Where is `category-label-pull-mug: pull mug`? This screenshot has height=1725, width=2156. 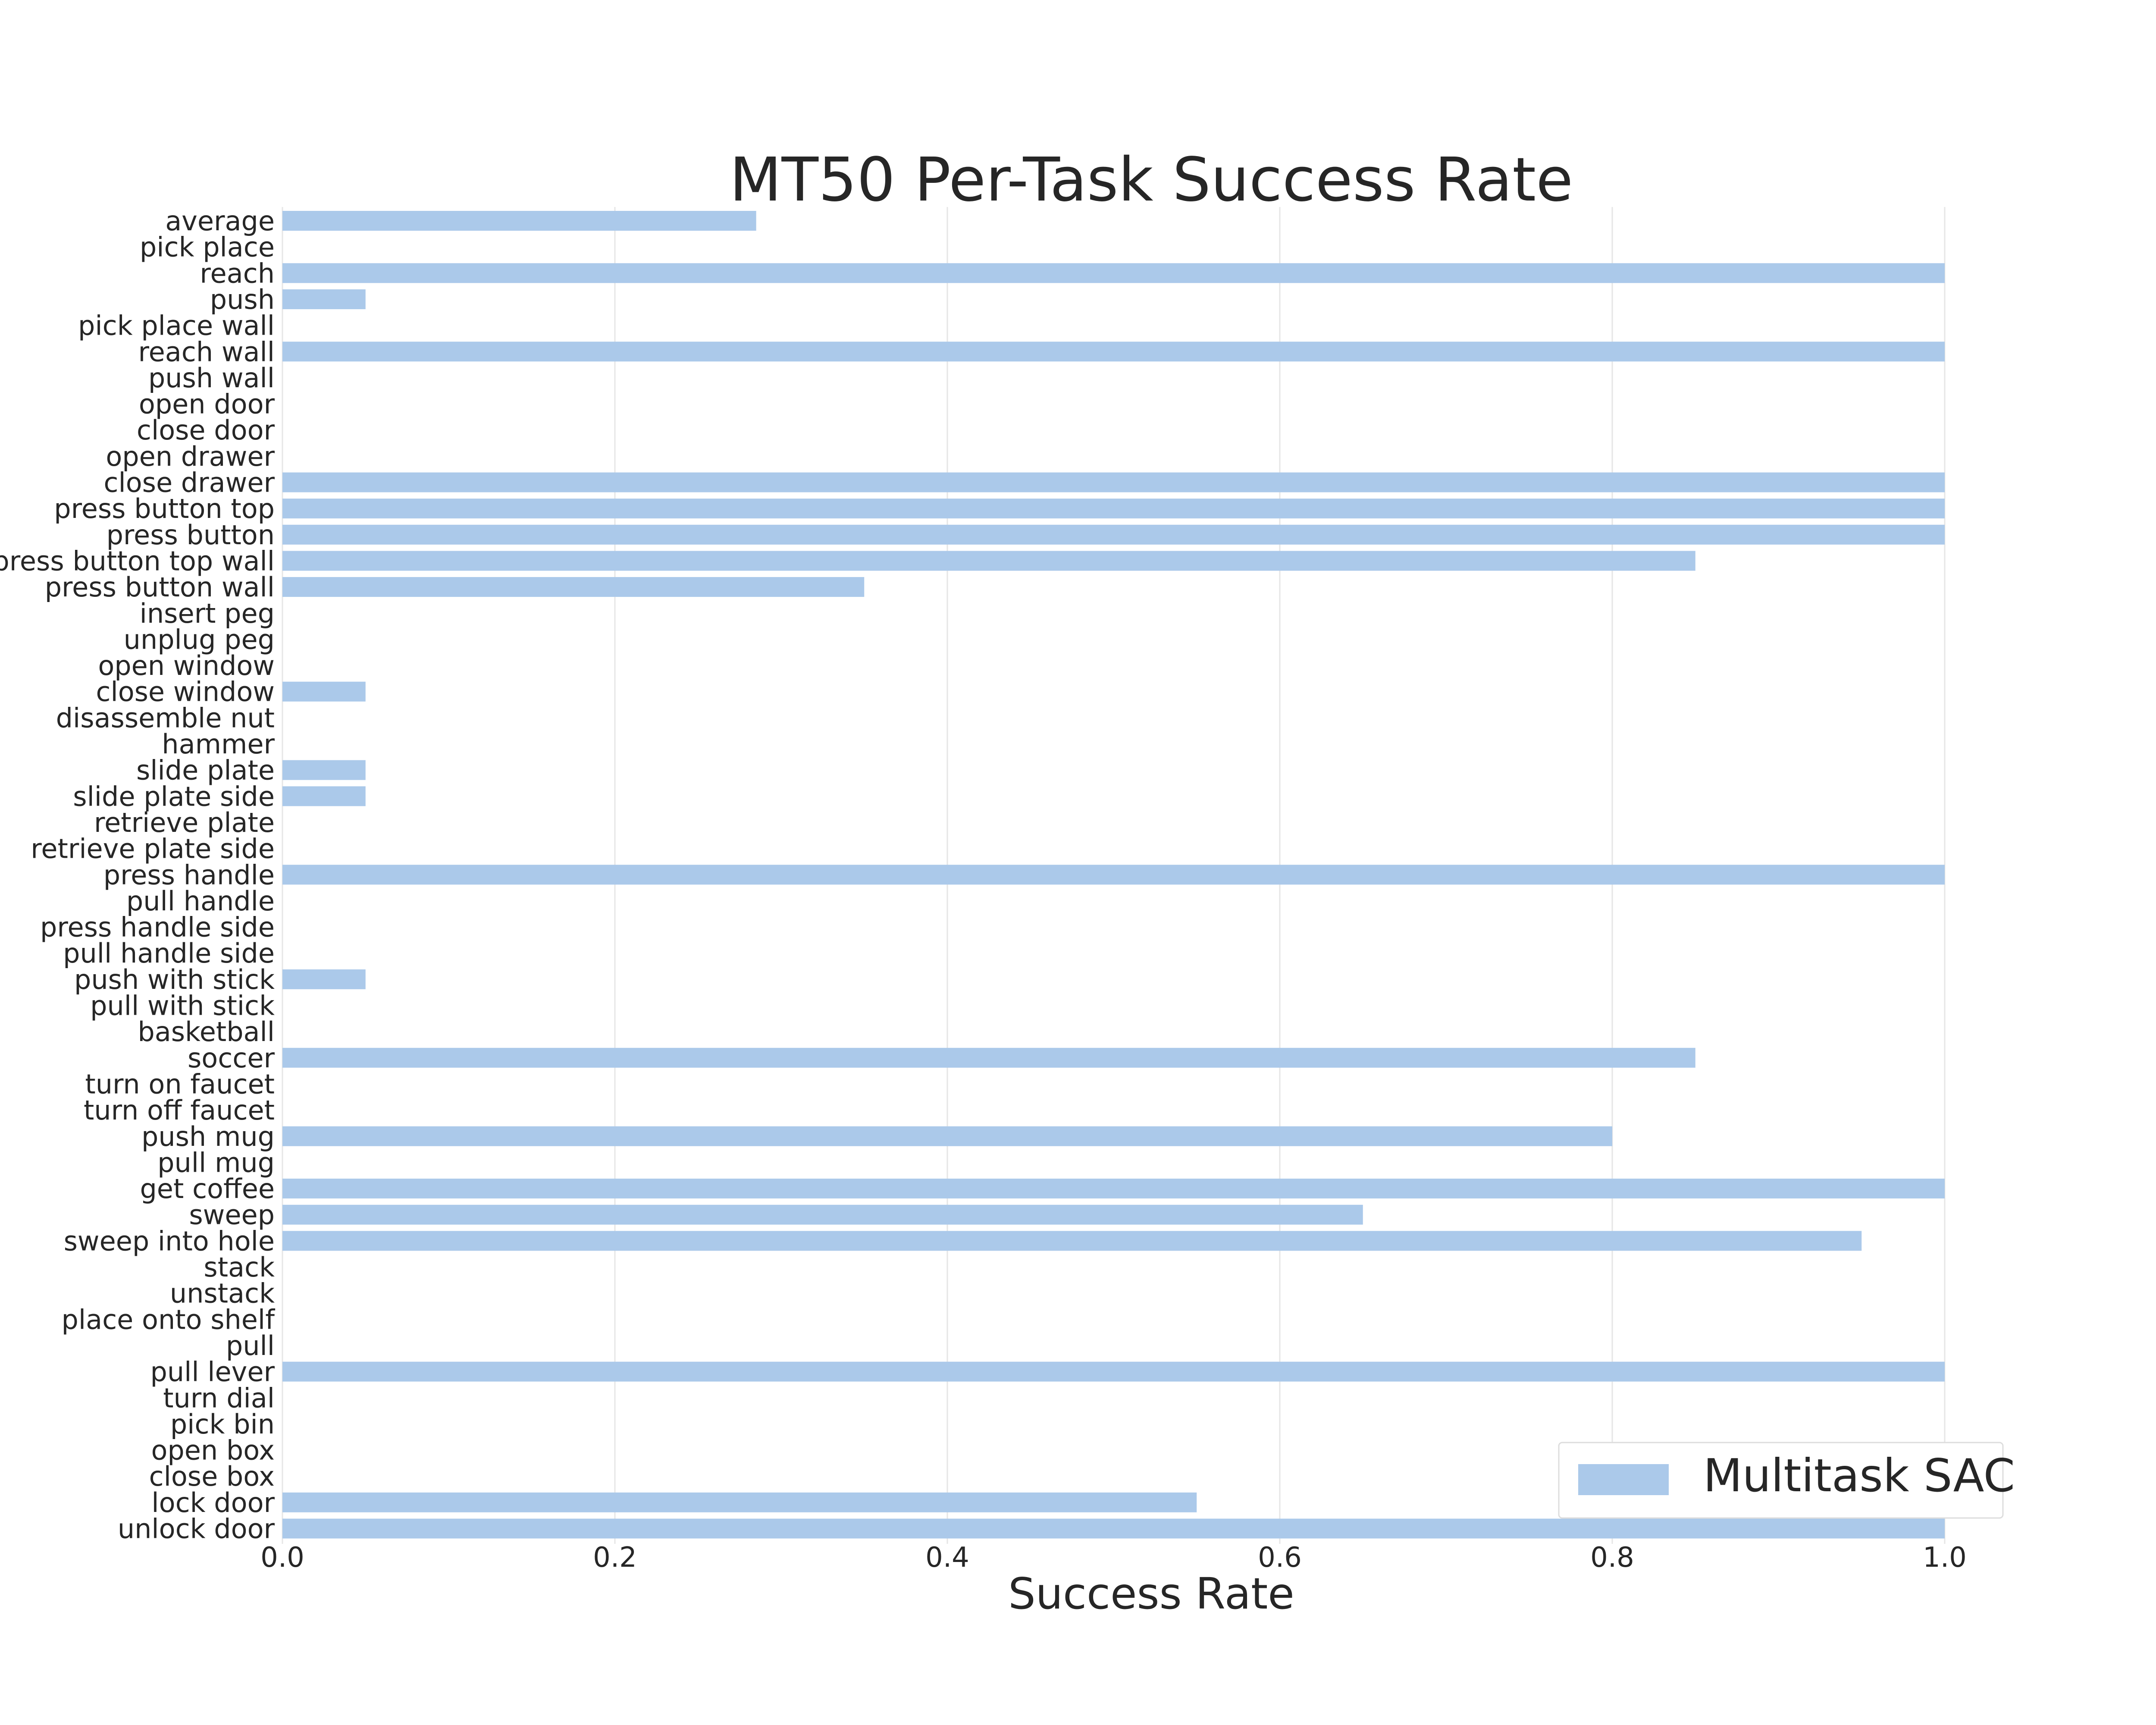 category-label-pull-mug: pull mug is located at coordinates (216, 1162).